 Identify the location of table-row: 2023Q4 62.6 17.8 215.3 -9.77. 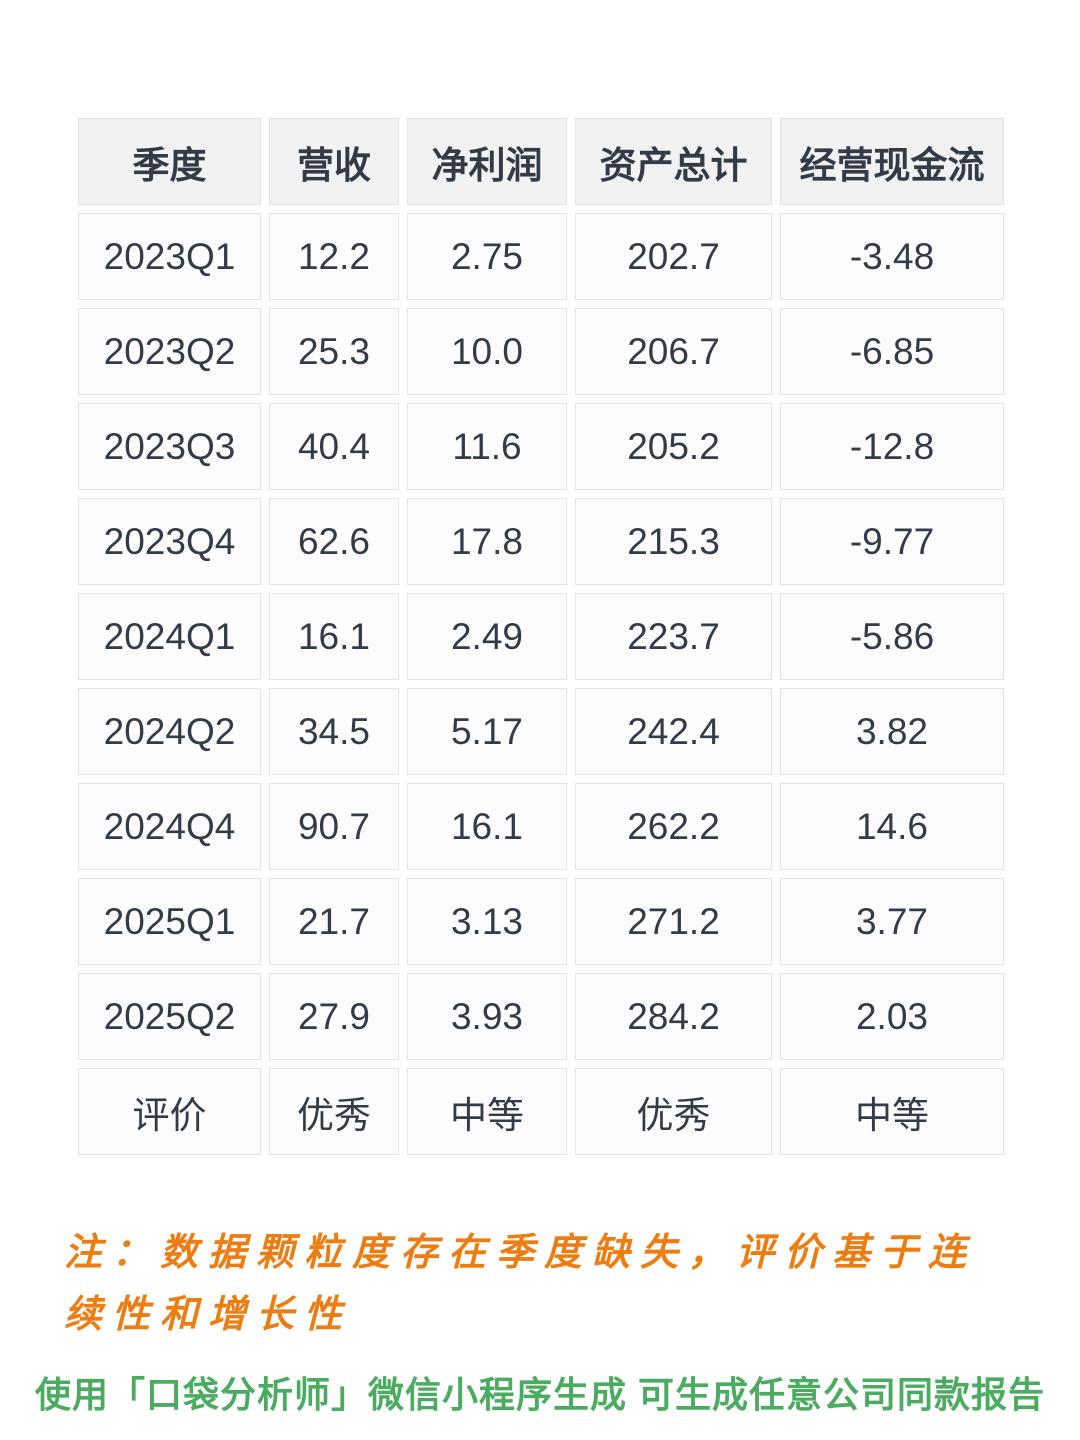
(541, 541).